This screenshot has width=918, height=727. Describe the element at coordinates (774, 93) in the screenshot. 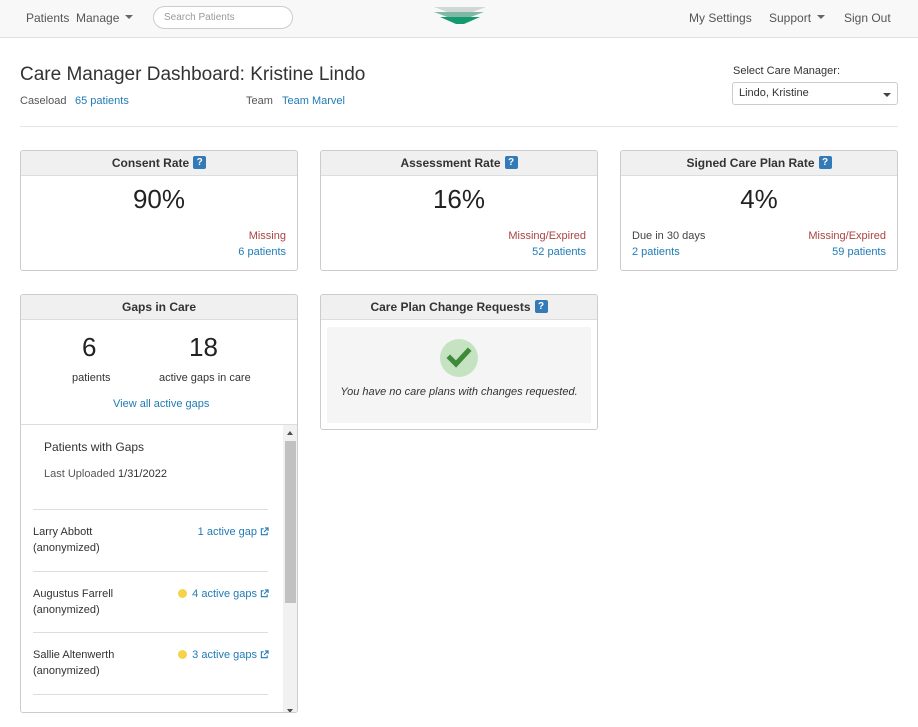

I see `care-manager-select-value: Lindo, Kristine` at that location.